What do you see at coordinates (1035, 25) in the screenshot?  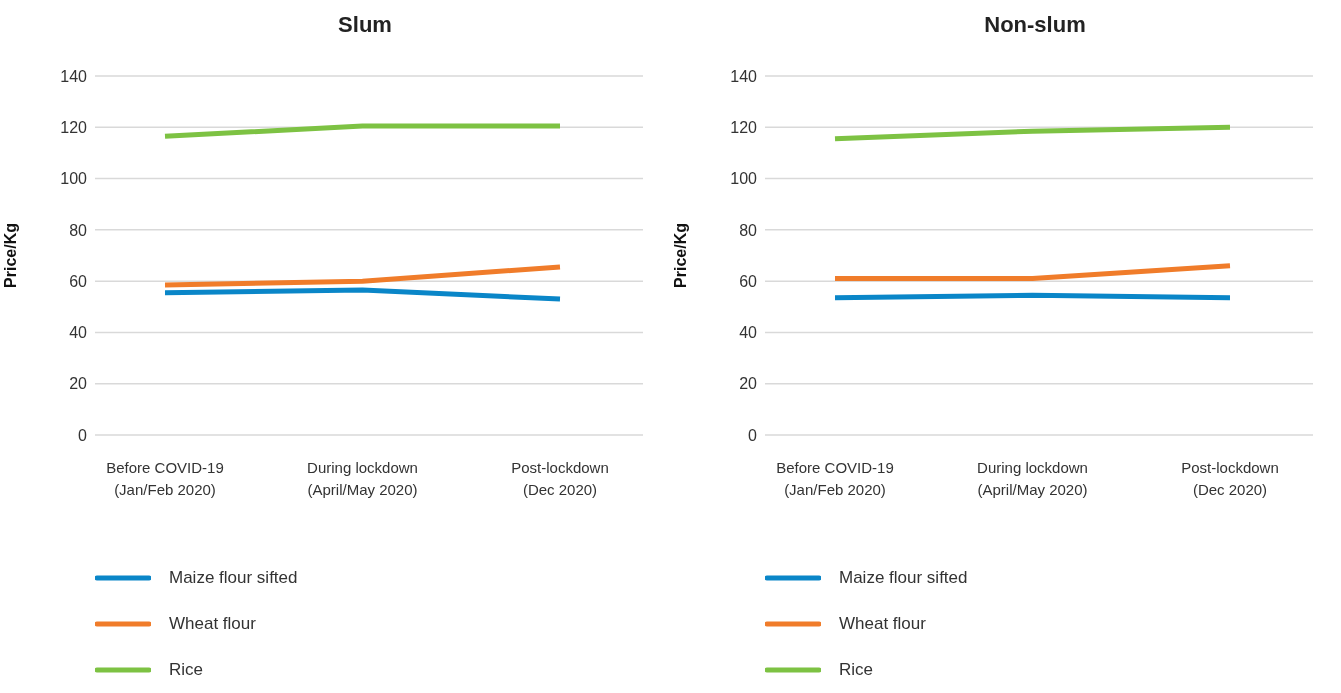 I see `chart-title: Non-slum` at bounding box center [1035, 25].